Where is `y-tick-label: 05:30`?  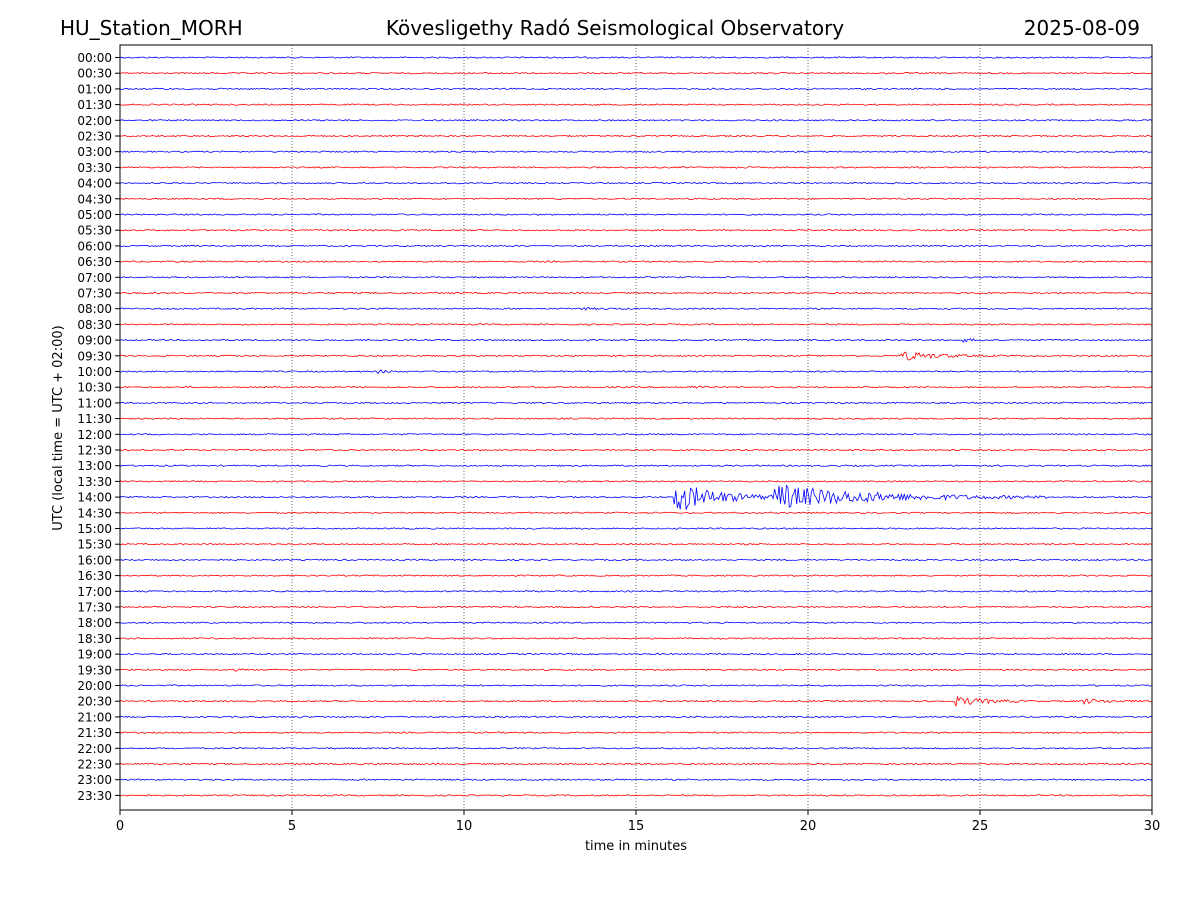 y-tick-label: 05:30 is located at coordinates (94, 231).